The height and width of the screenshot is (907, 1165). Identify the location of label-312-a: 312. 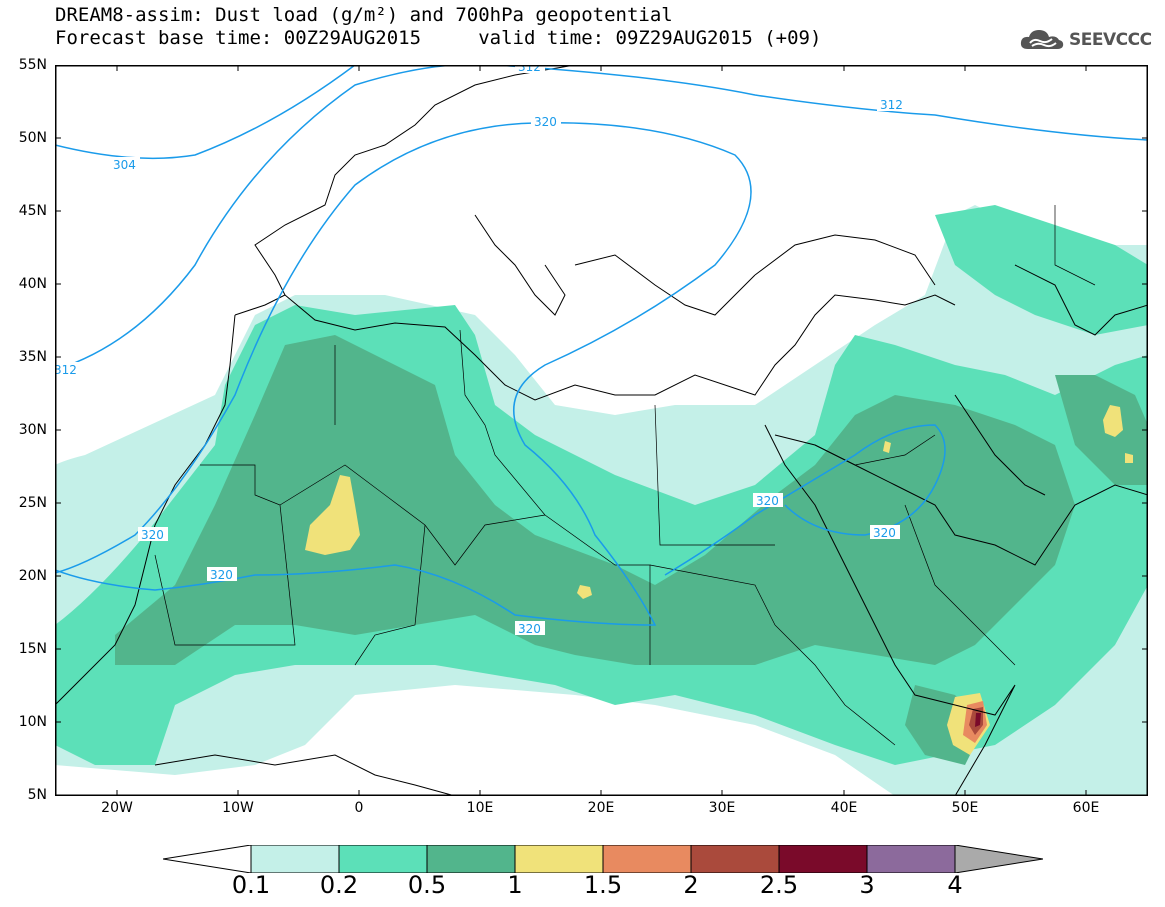
(529, 69).